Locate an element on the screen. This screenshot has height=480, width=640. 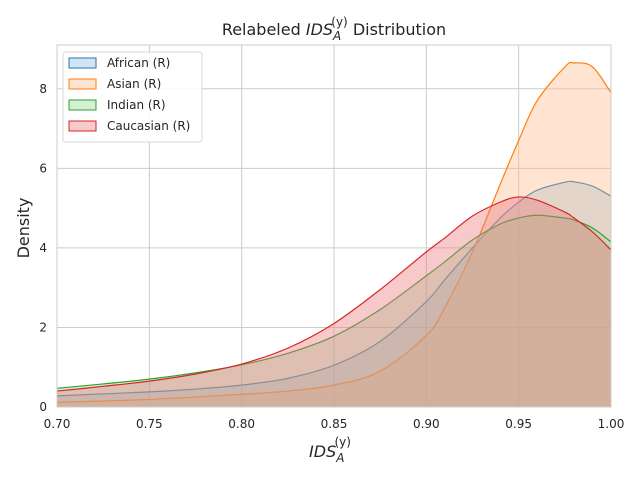
x-tick-label: 0.95 is located at coordinates (518, 424).